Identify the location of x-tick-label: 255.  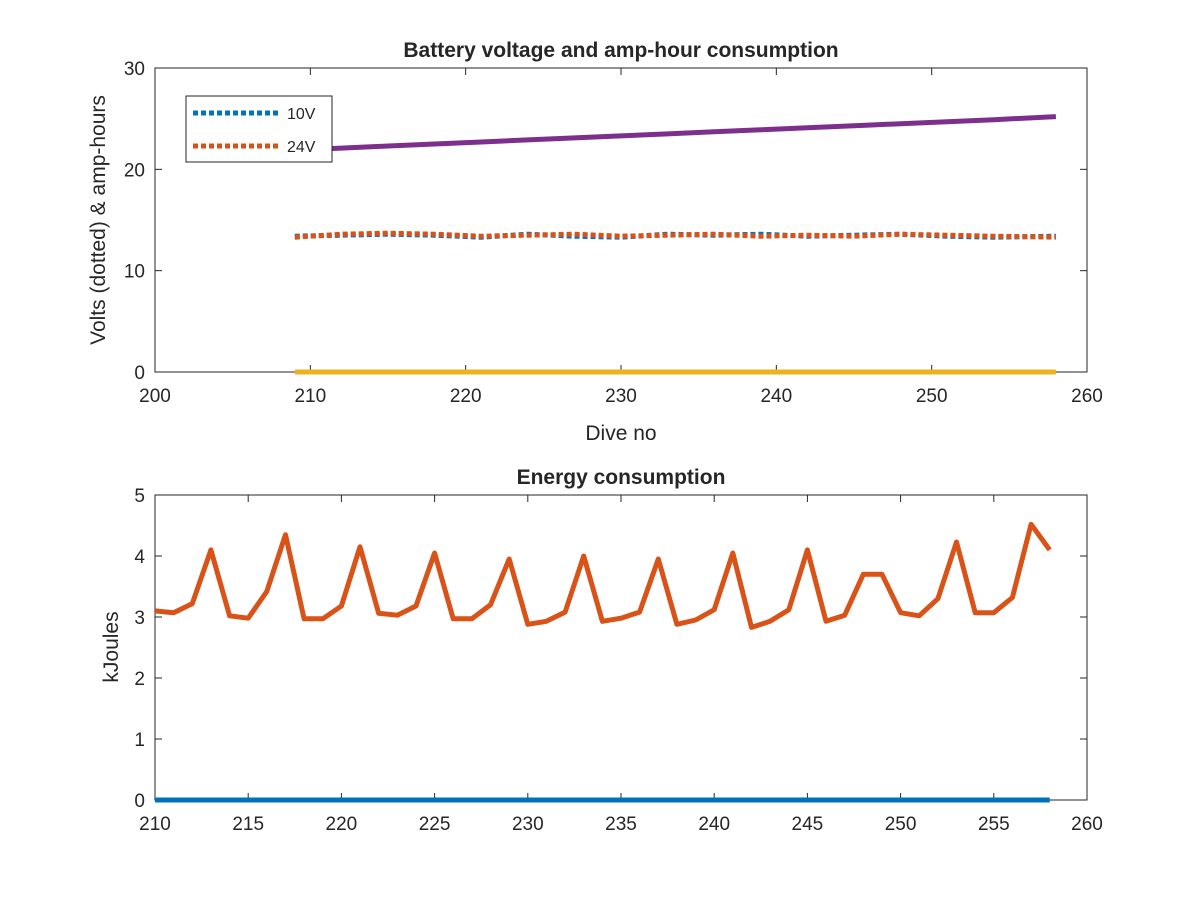
(994, 824).